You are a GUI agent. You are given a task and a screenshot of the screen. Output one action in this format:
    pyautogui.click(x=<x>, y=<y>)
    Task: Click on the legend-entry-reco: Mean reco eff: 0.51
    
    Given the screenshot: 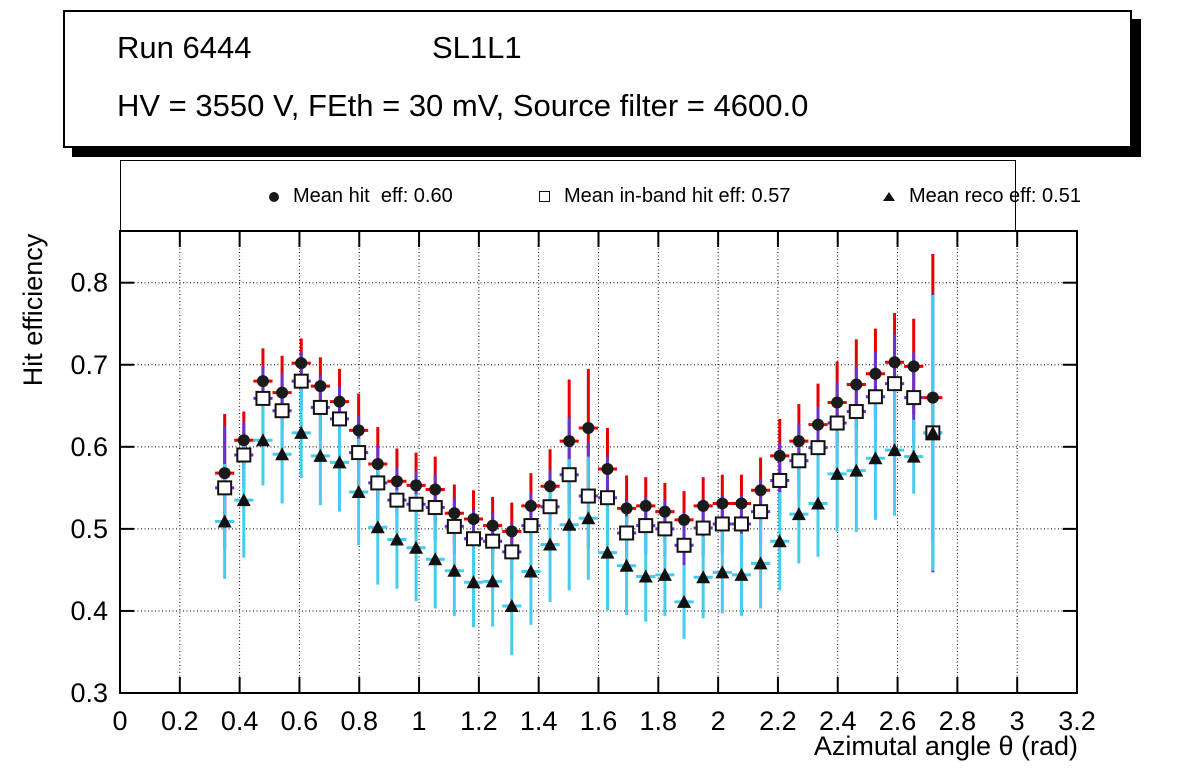 What is the action you would take?
    pyautogui.click(x=982, y=196)
    